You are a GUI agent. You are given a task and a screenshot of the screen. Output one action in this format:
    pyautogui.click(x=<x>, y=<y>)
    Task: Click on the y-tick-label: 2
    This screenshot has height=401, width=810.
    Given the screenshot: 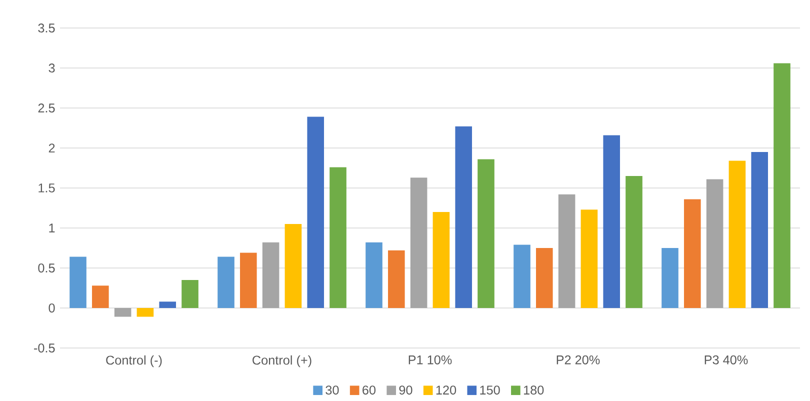 What is the action you would take?
    pyautogui.click(x=51, y=148)
    